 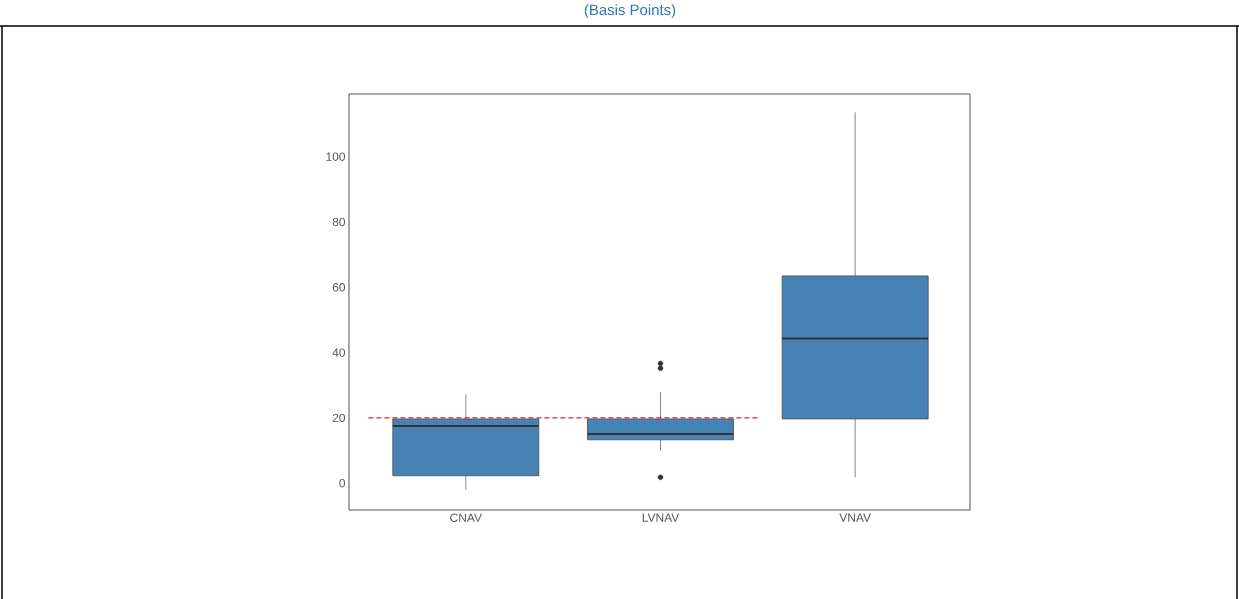 What do you see at coordinates (466, 517) in the screenshot?
I see `x-tick-label: CNAV` at bounding box center [466, 517].